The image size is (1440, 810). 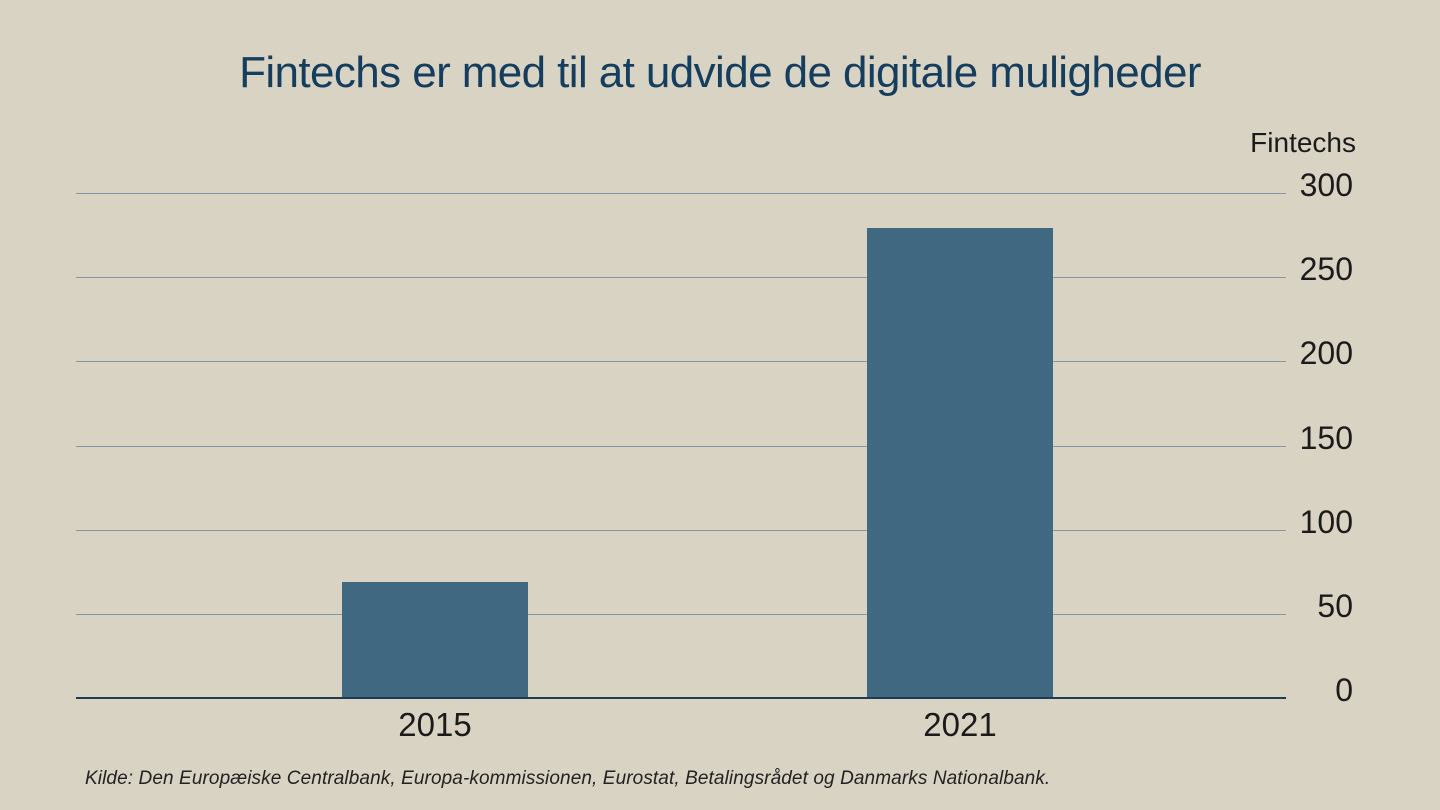 What do you see at coordinates (1344, 690) in the screenshot?
I see `y-tick-label: 0` at bounding box center [1344, 690].